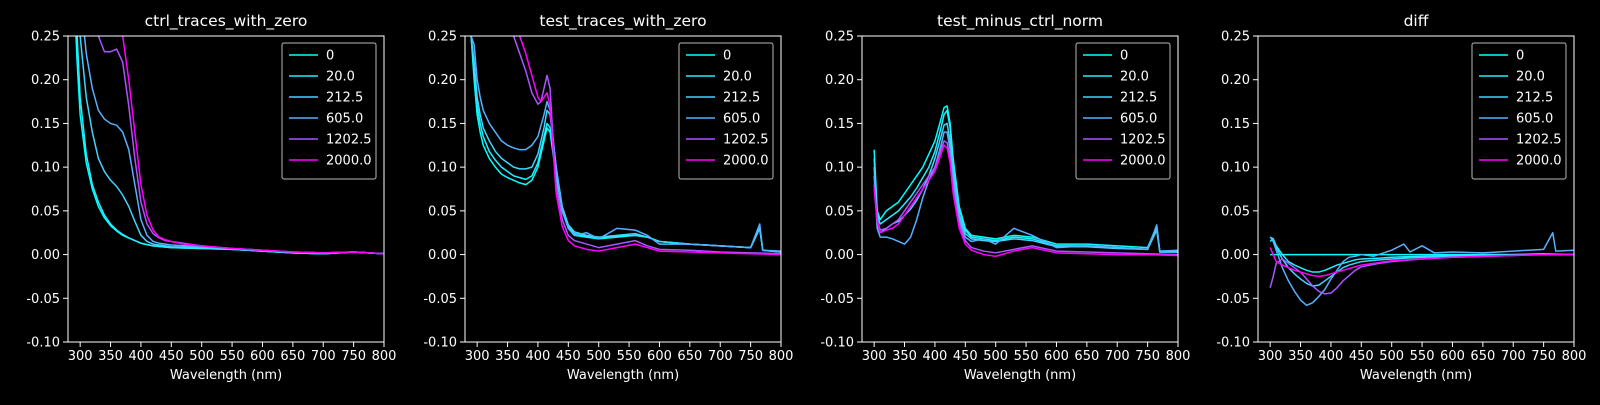  What do you see at coordinates (1020, 21) in the screenshot?
I see `chart-title: test_minus_ctrl_norm` at bounding box center [1020, 21].